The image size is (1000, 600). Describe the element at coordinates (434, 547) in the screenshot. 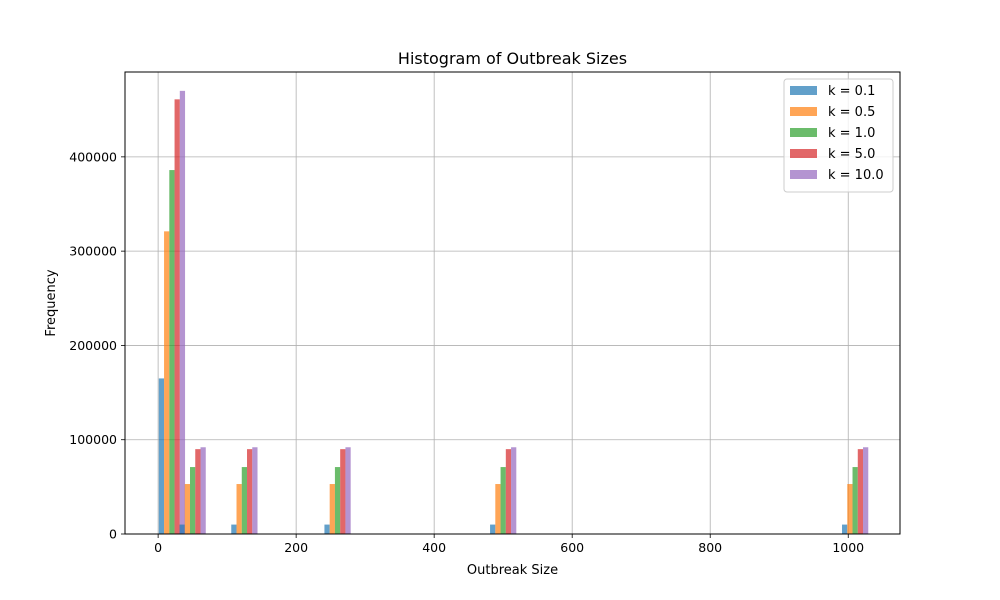

I see `x-tick-label: 400` at that location.